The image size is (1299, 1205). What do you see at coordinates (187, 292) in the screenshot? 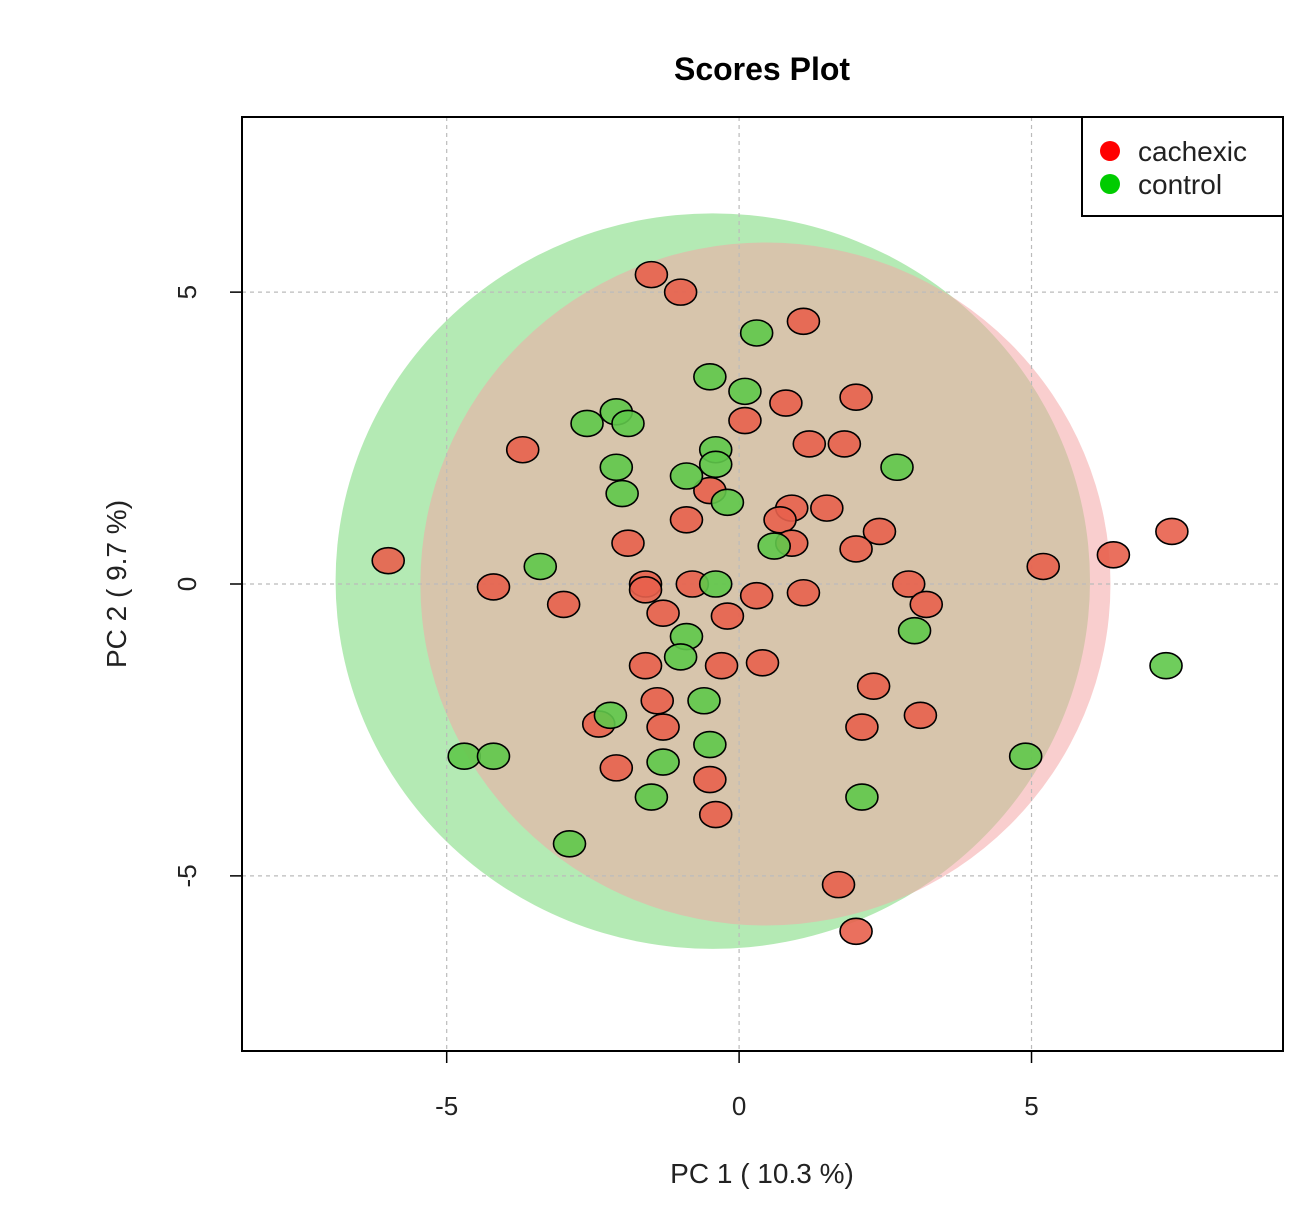
I see `y-tick-label: 5` at bounding box center [187, 292].